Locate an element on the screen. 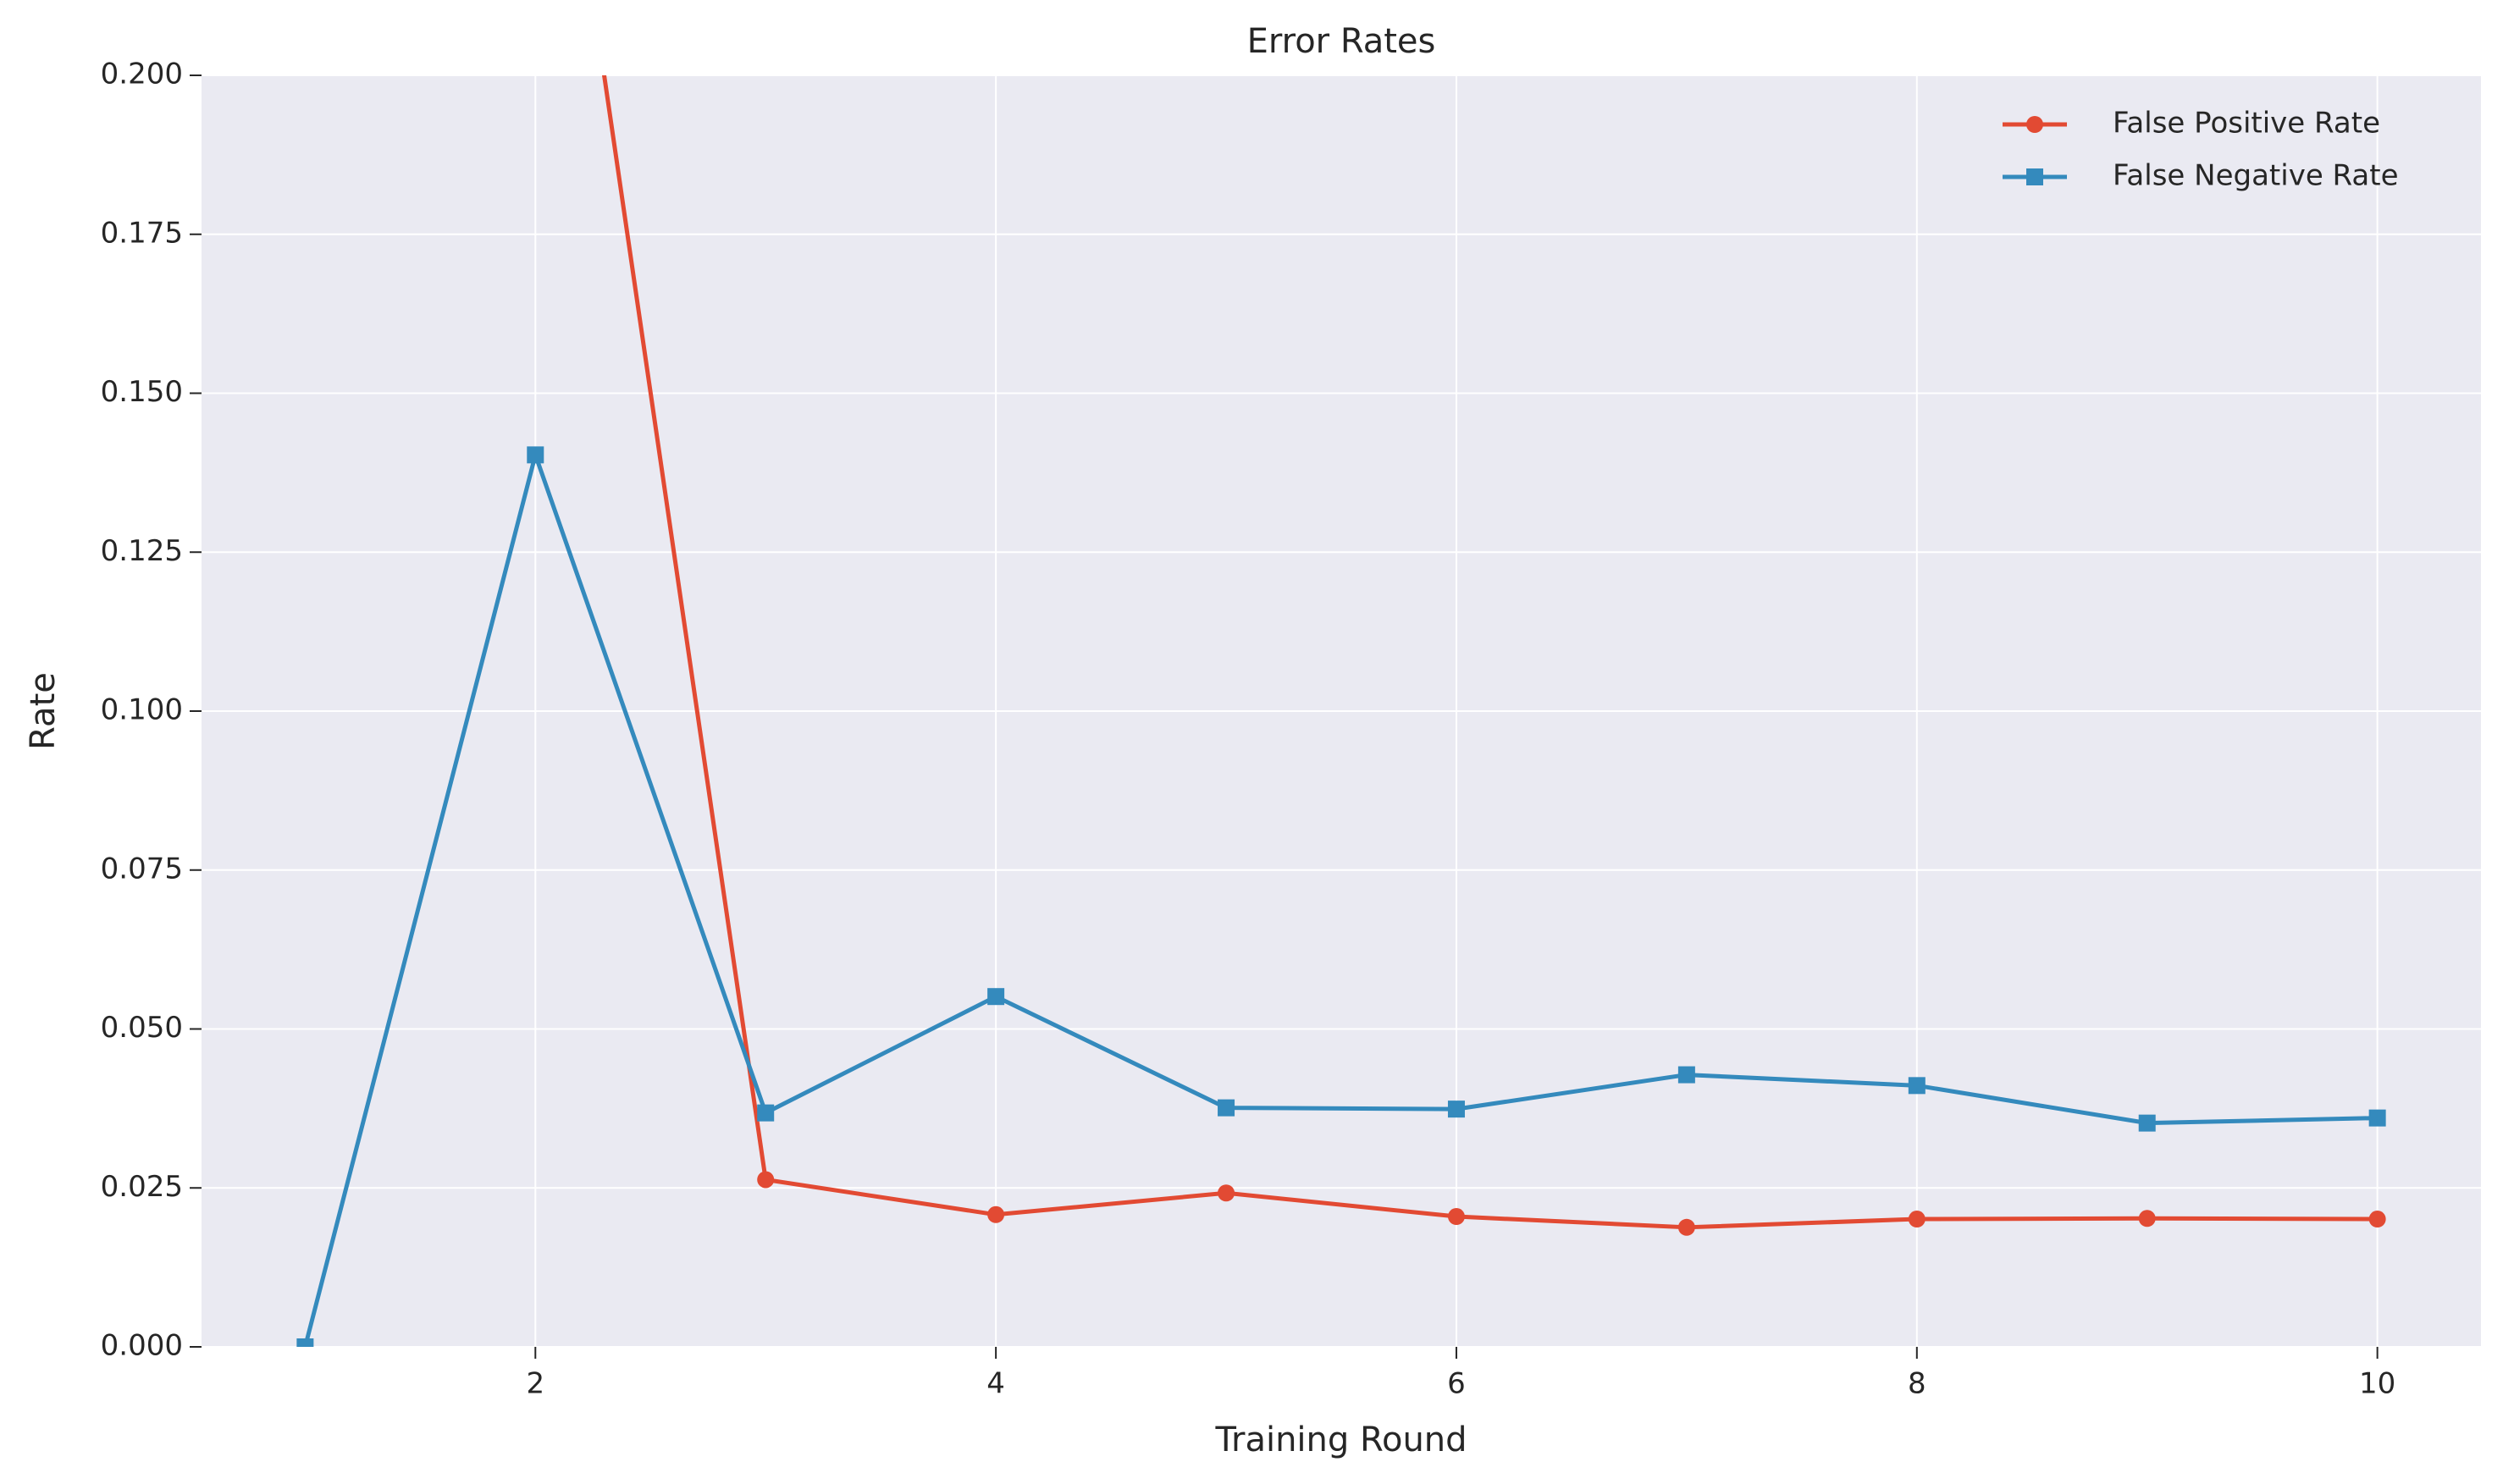 This screenshot has width=2503, height=1484. y-tick-label: 0.175 is located at coordinates (142, 233).